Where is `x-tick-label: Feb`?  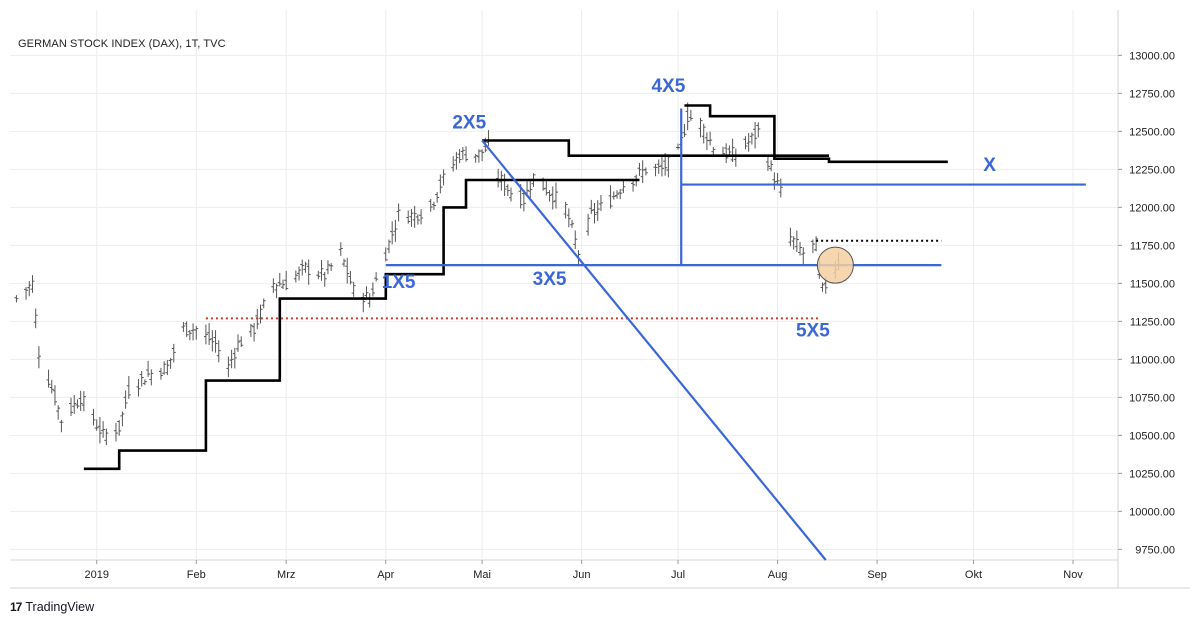 x-tick-label: Feb is located at coordinates (196, 575).